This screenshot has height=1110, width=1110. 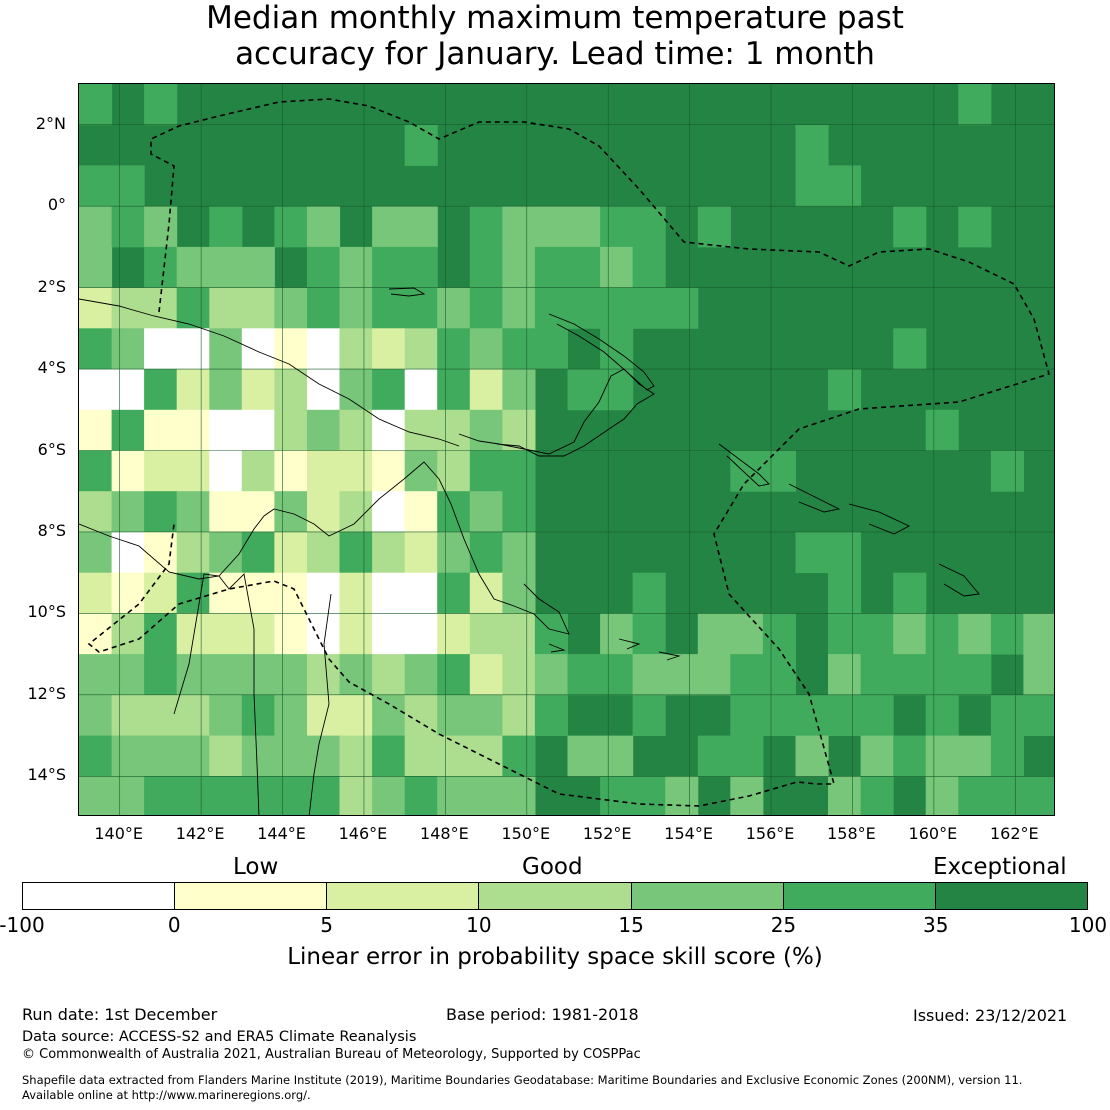 What do you see at coordinates (256, 867) in the screenshot?
I see `legend-low-label: Low` at bounding box center [256, 867].